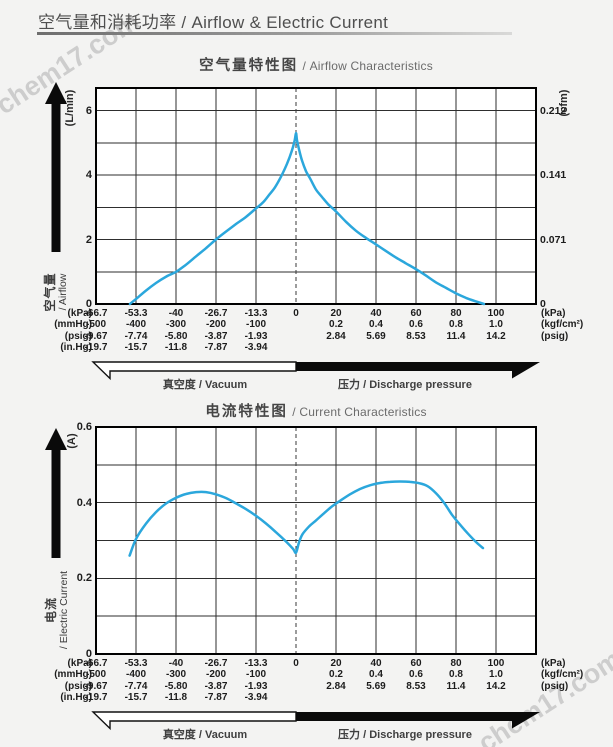  Describe the element at coordinates (136, 347) in the screenshot. I see `x-tick-label: -15.7` at that location.